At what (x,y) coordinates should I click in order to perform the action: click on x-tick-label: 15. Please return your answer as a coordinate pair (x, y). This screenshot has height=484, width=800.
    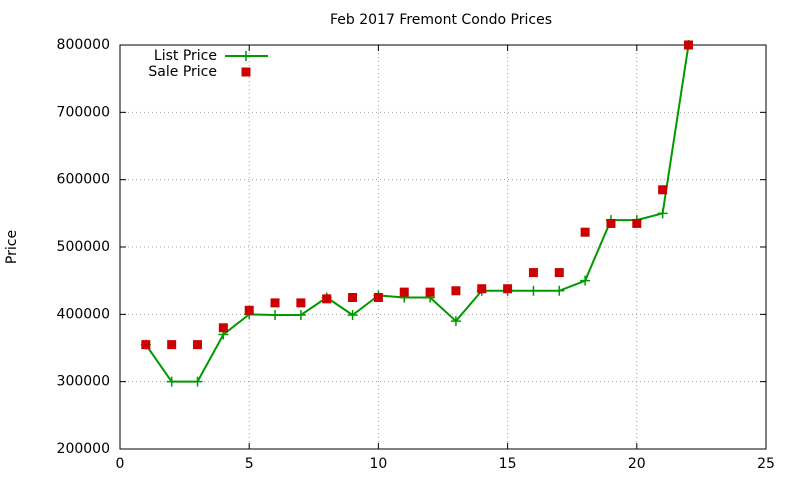
    Looking at the image, I should click on (508, 464).